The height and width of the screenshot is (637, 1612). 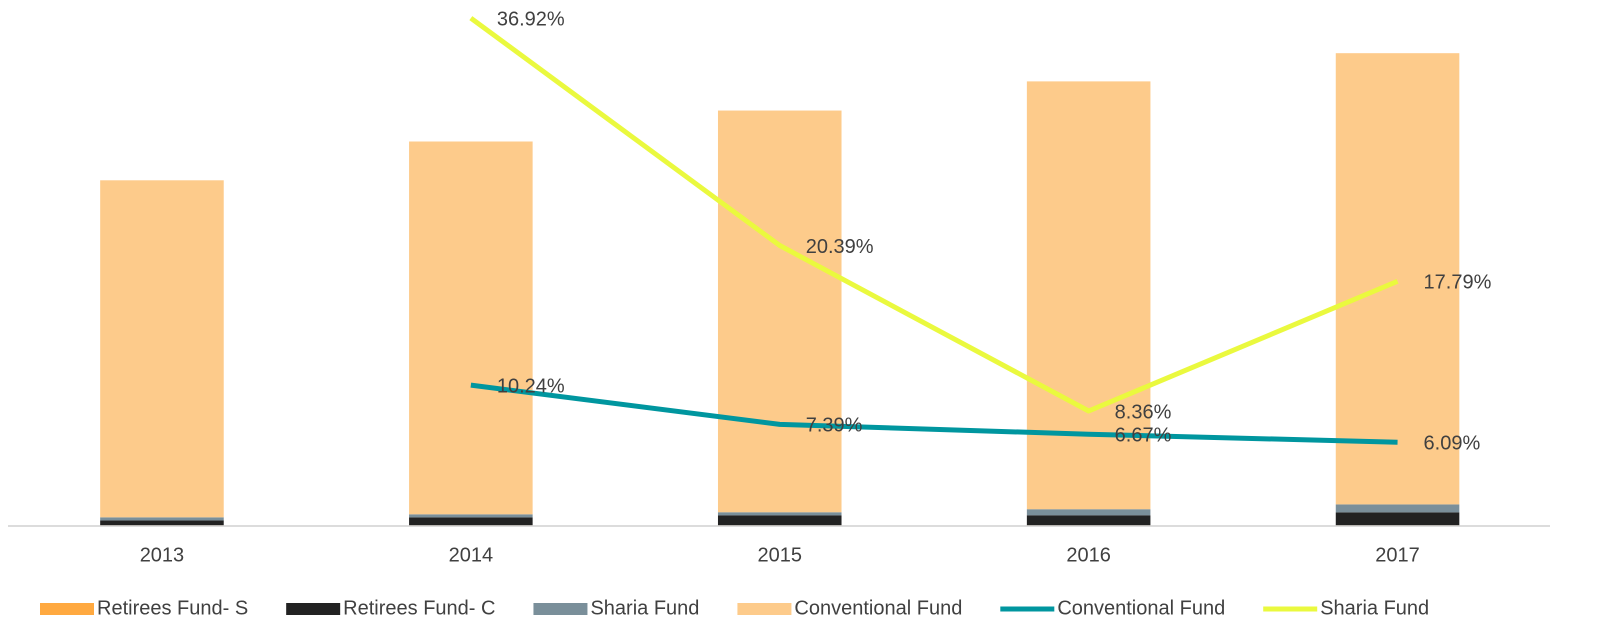 What do you see at coordinates (780, 555) in the screenshot?
I see `x-tick-label: 2015` at bounding box center [780, 555].